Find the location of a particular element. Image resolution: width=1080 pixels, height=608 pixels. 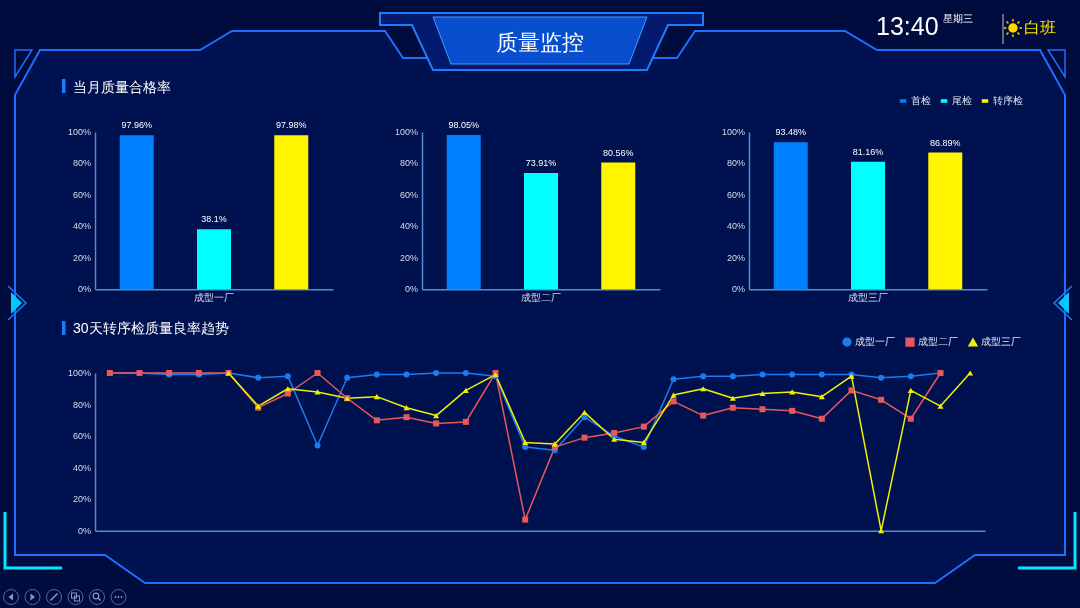

legend-label: 首检 is located at coordinates (921, 100).